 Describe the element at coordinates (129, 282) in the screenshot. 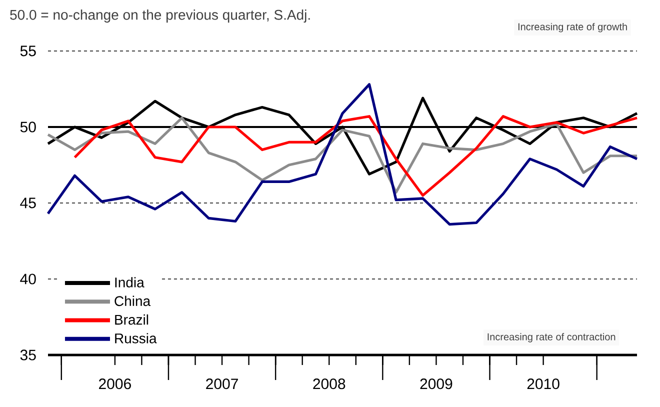

I see `legend-label: India` at that location.